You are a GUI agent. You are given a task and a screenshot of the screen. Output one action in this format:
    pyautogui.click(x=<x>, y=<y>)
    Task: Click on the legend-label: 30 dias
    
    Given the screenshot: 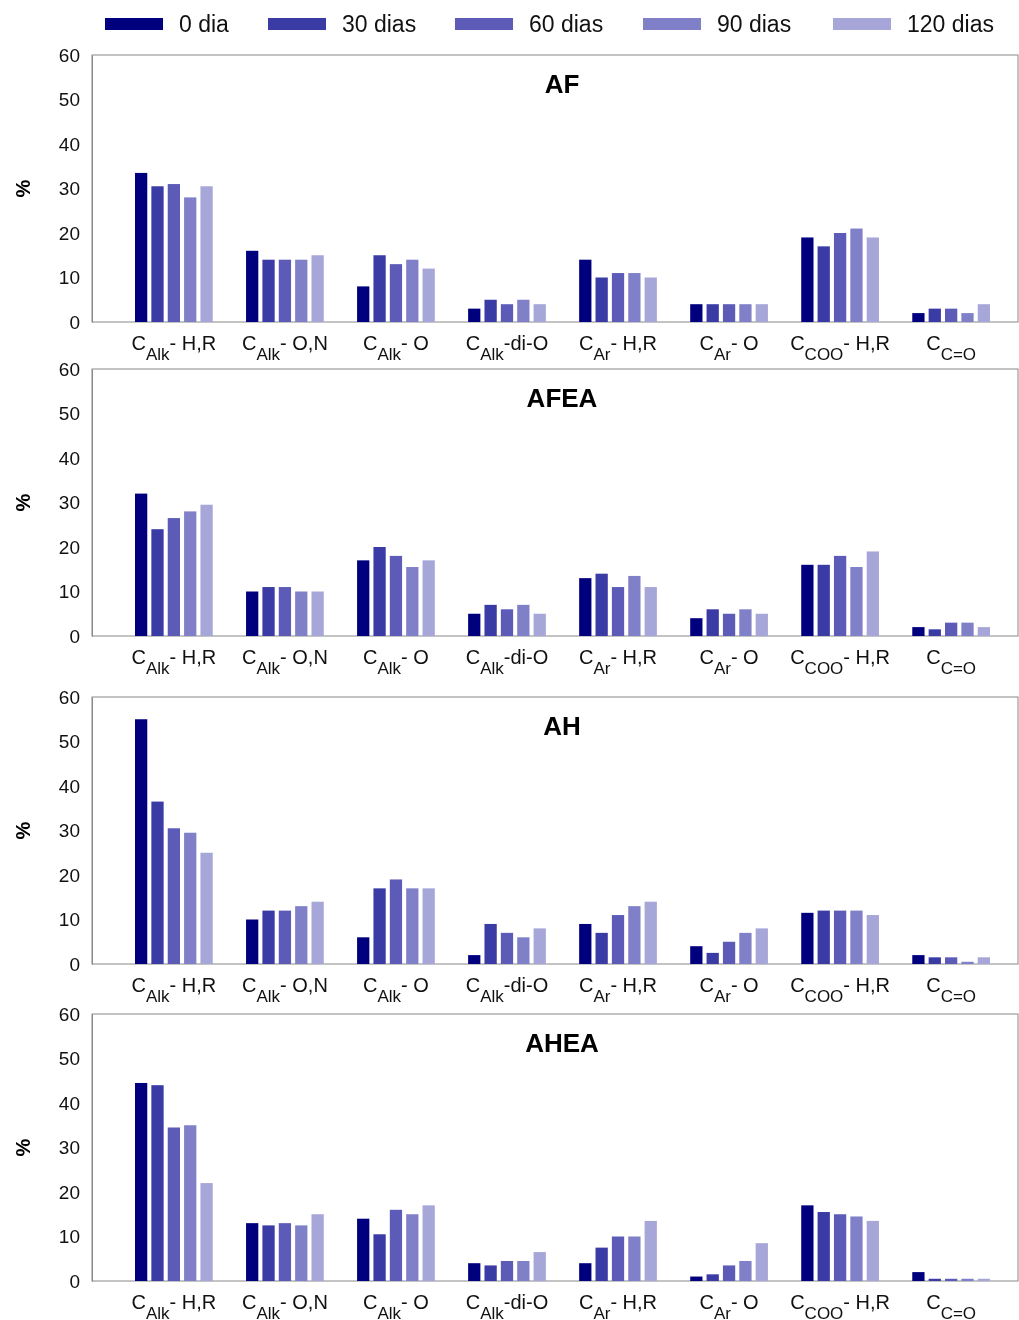 What is the action you would take?
    pyautogui.click(x=379, y=24)
    